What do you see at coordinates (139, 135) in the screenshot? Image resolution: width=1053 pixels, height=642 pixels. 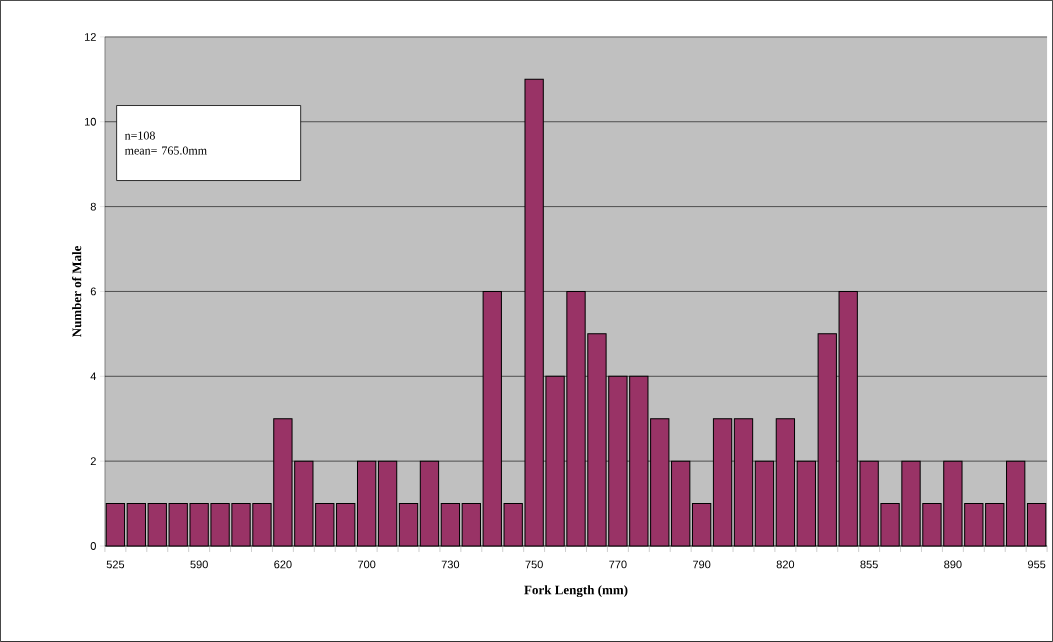 I see `annotation: n=108` at bounding box center [139, 135].